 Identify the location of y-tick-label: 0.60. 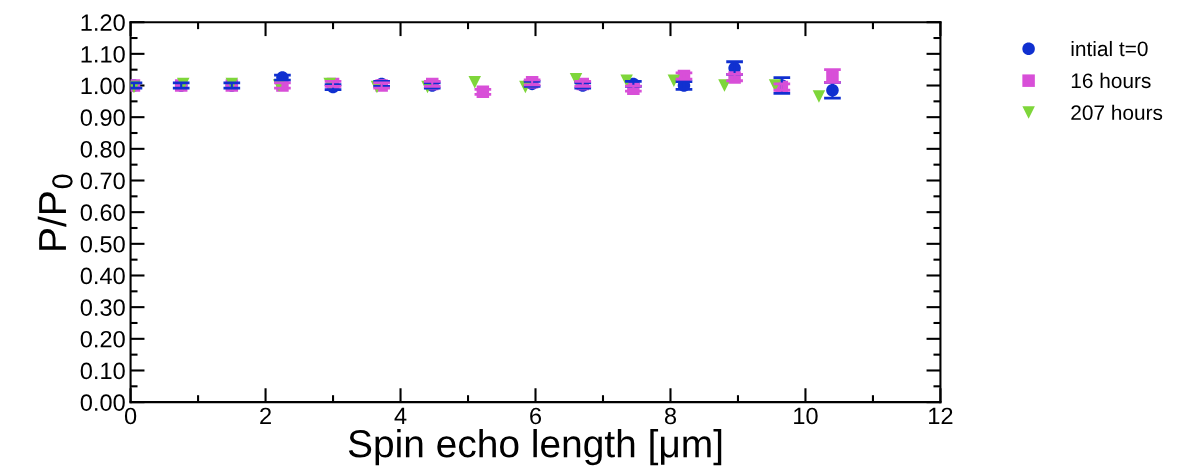
(102, 212).